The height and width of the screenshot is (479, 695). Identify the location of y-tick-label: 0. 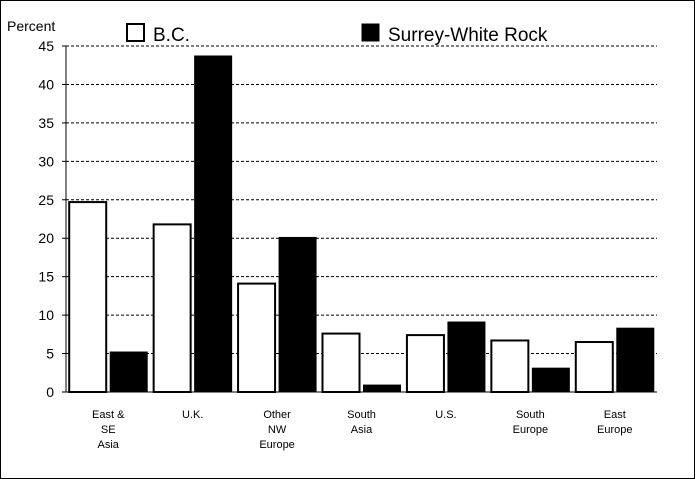
(50, 392).